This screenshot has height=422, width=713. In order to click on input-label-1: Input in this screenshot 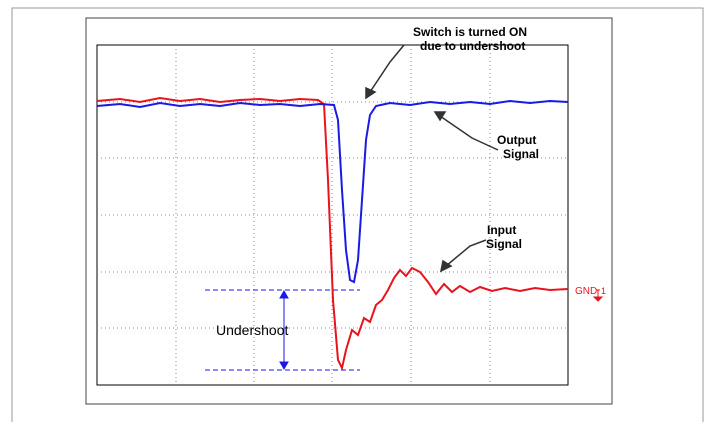, I will do `click(501, 230)`.